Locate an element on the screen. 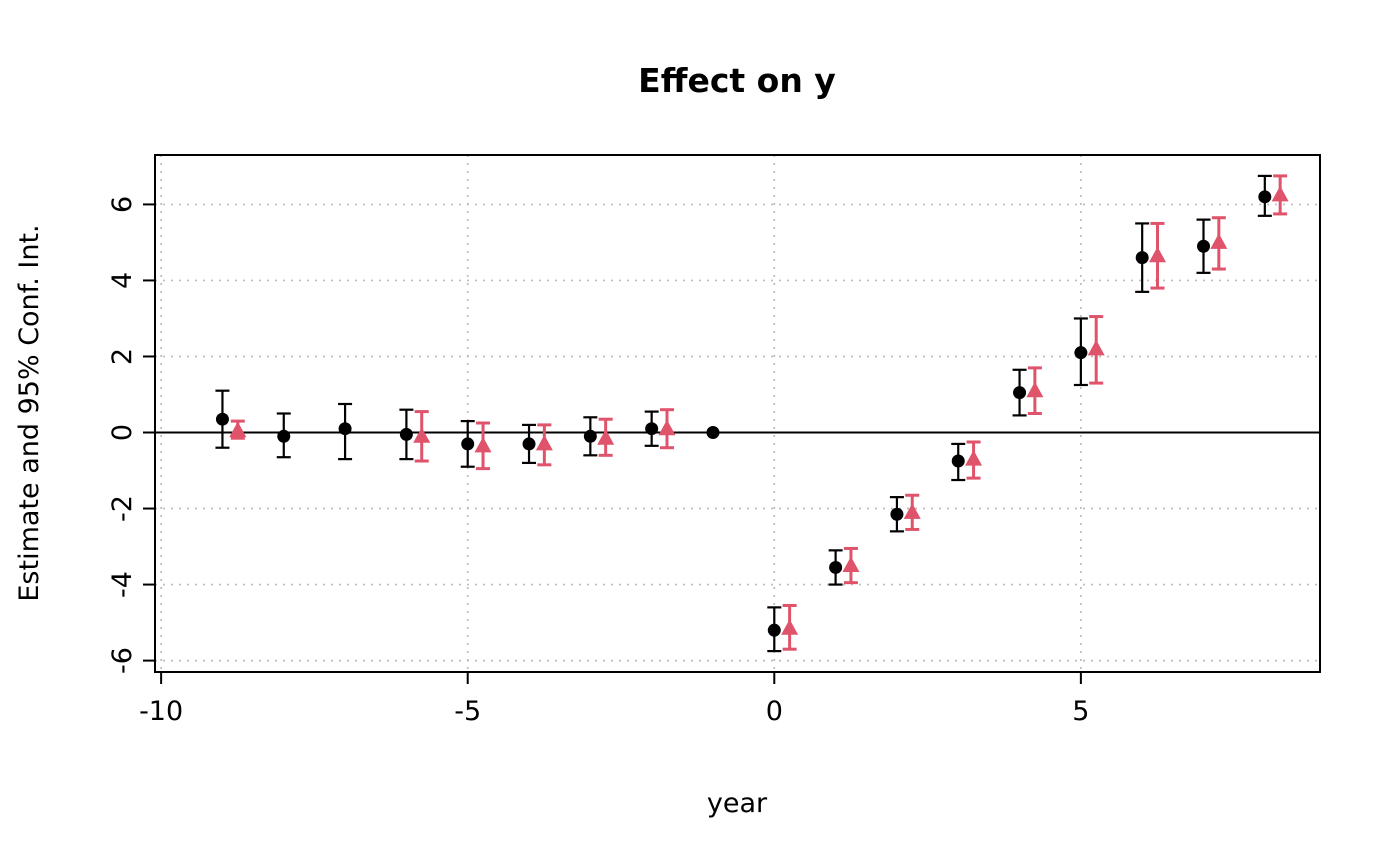 This screenshot has width=1400, height=866. chart-title: Effect on y is located at coordinates (737, 80).